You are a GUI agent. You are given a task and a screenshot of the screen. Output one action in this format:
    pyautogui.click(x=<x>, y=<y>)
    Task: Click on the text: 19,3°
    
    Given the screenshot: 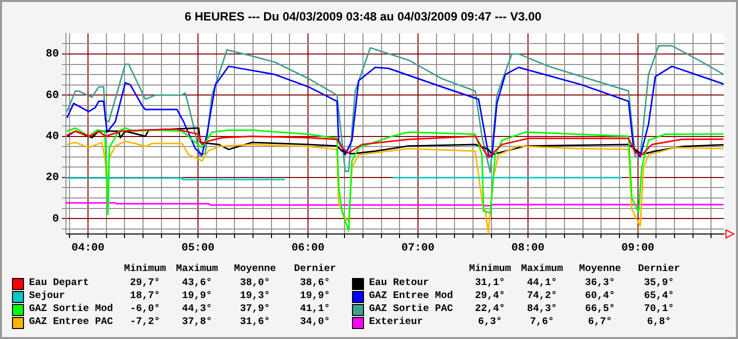 What is the action you would take?
    pyautogui.click(x=255, y=296)
    